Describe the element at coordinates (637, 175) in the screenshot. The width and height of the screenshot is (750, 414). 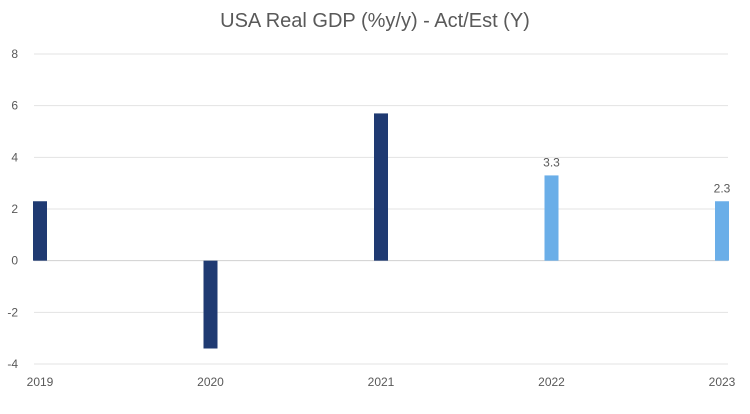
I see `label-layer: 3.3 2.3` at that location.